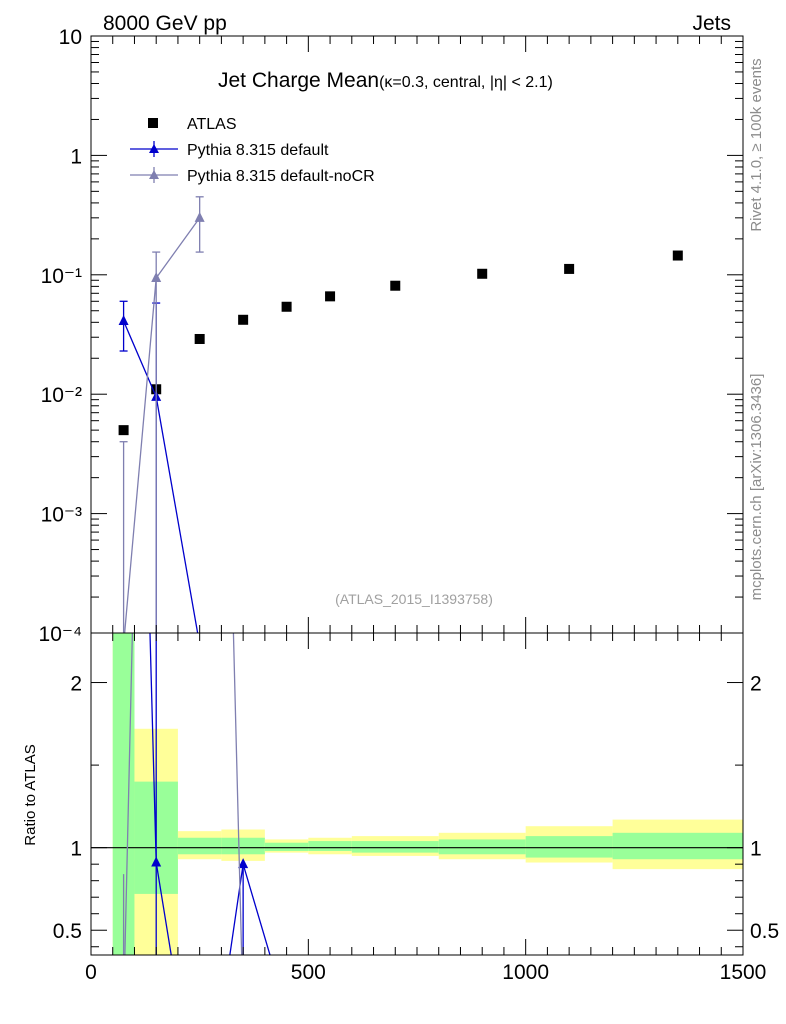 This screenshot has width=786, height=1024. What do you see at coordinates (30, 794) in the screenshot?
I see `ratio-ylabel: Ratio to ATLAS` at bounding box center [30, 794].